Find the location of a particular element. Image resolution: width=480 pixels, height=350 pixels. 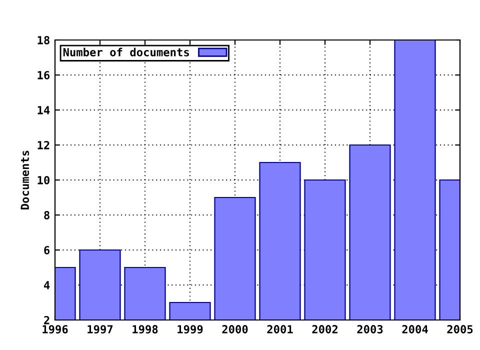

x-tick-label: 2001 is located at coordinates (280, 329).